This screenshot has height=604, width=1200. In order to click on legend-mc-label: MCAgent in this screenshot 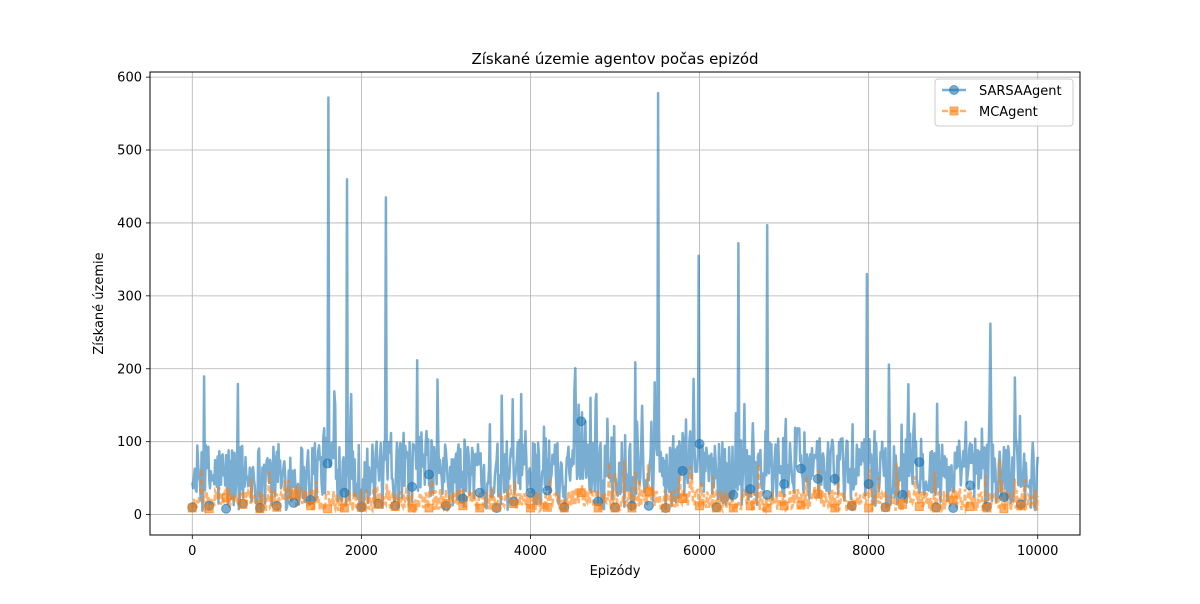, I will do `click(1008, 112)`.